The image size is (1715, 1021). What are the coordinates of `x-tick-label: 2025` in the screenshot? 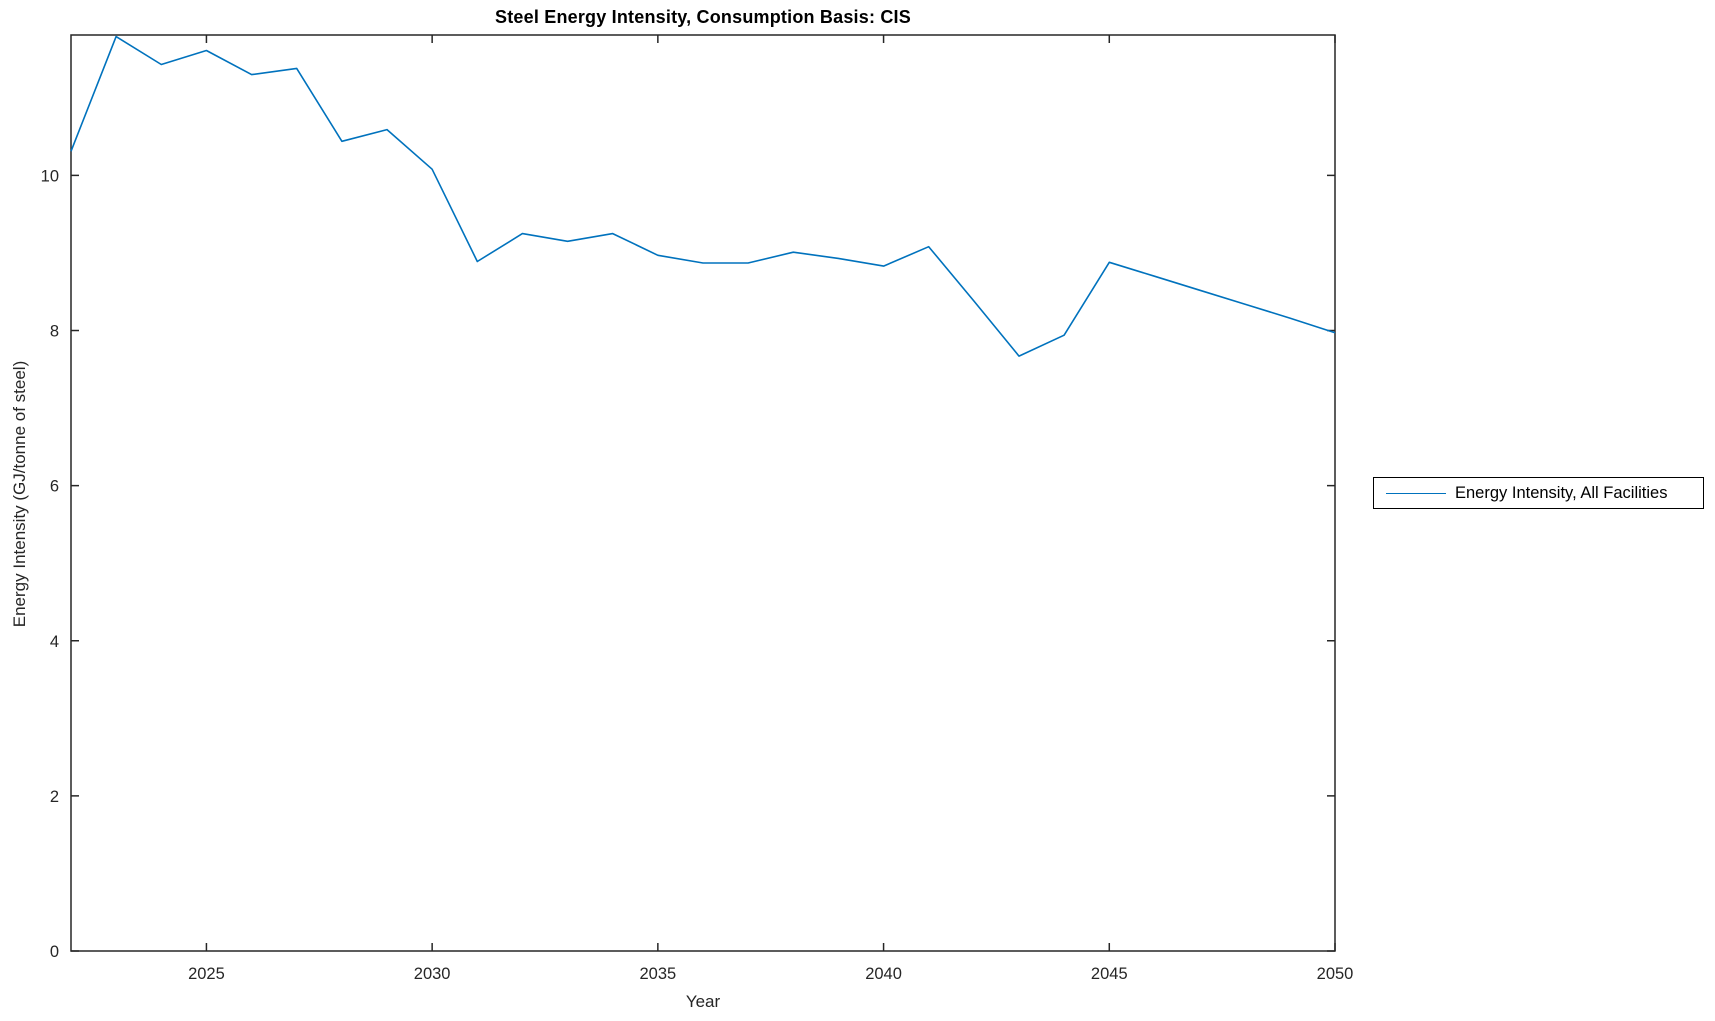 It's located at (206, 974).